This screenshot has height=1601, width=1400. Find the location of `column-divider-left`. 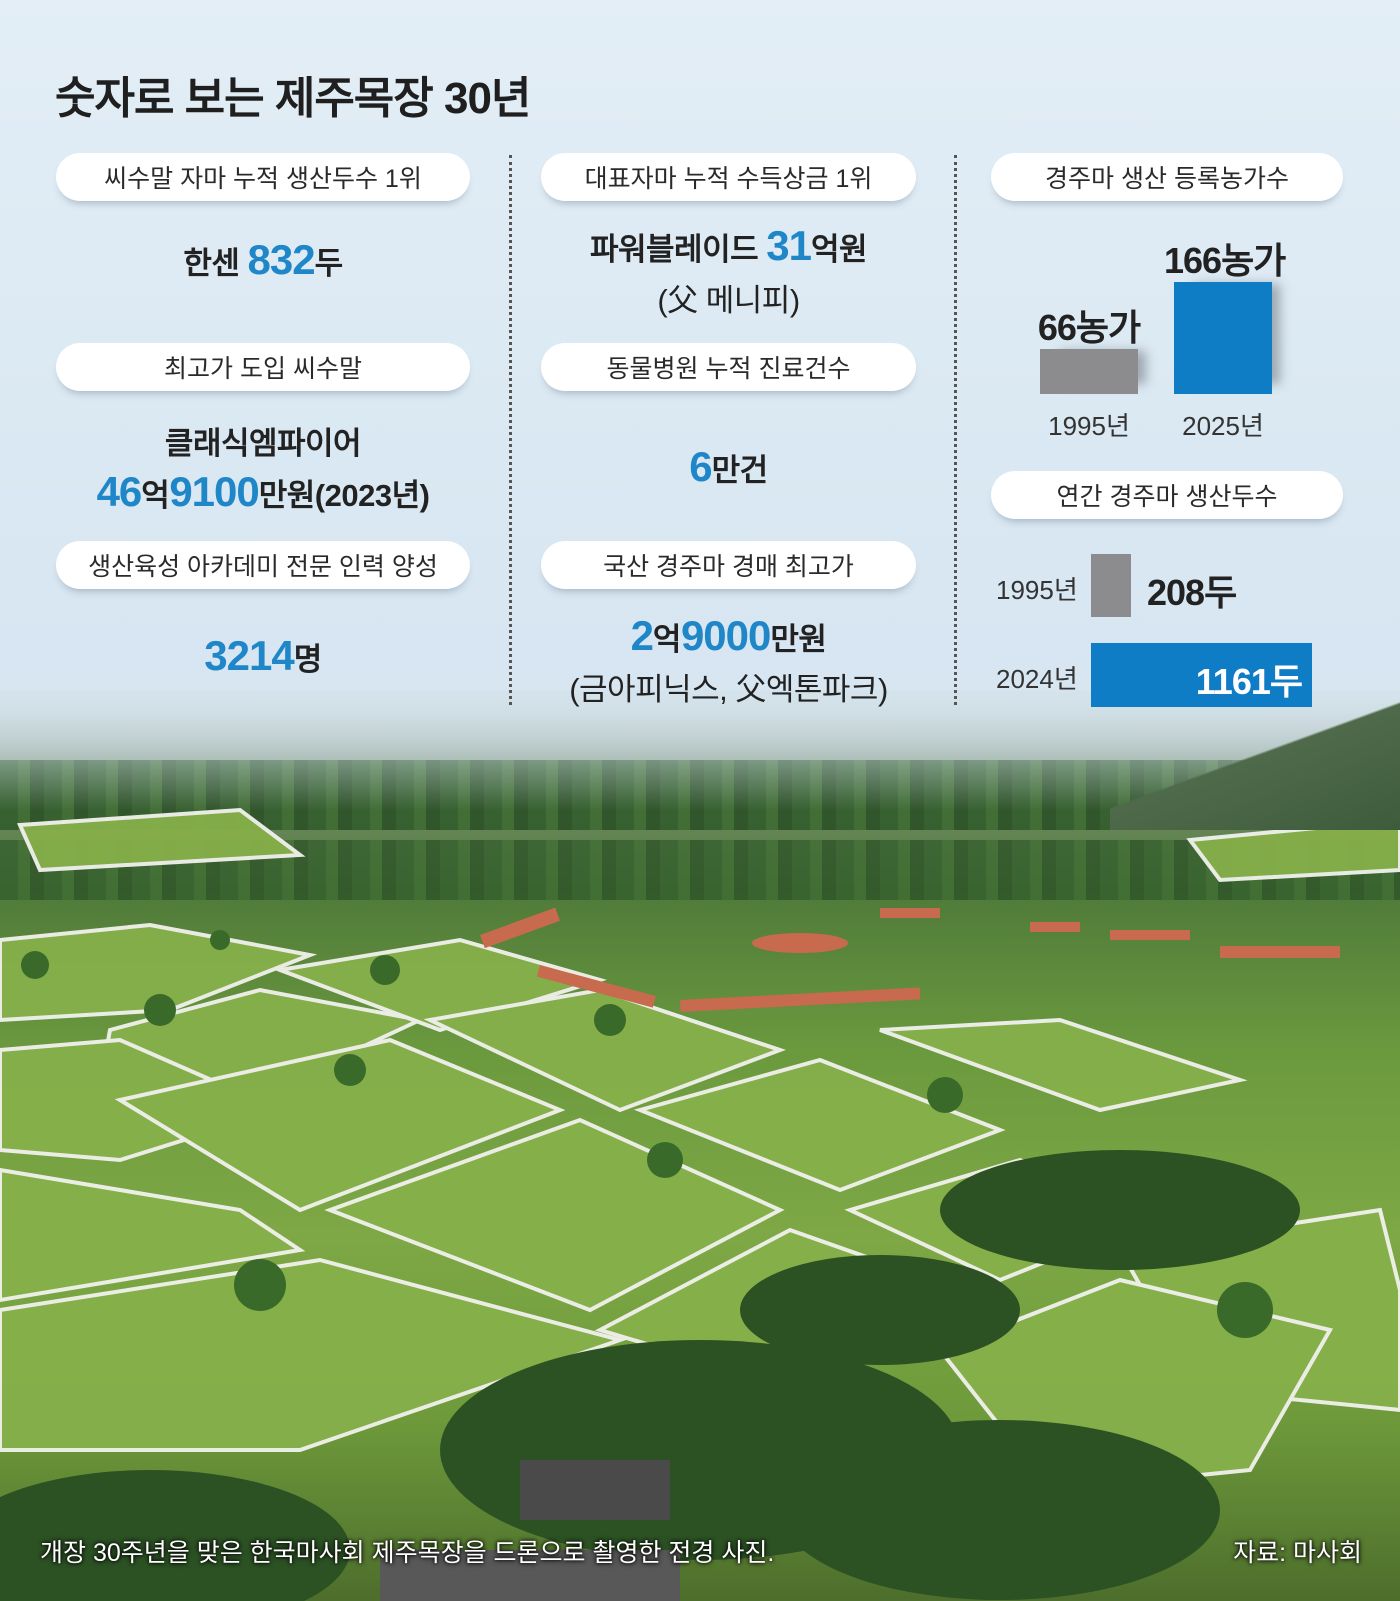

column-divider-left is located at coordinates (510, 430).